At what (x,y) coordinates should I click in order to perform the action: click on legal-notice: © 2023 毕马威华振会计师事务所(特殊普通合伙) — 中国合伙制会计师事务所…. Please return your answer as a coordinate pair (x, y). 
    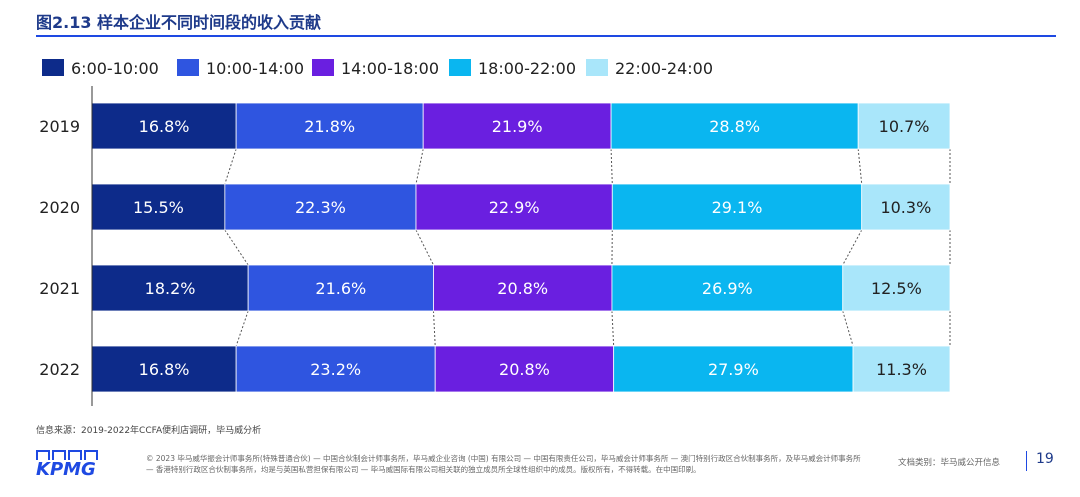
    Looking at the image, I should click on (503, 464).